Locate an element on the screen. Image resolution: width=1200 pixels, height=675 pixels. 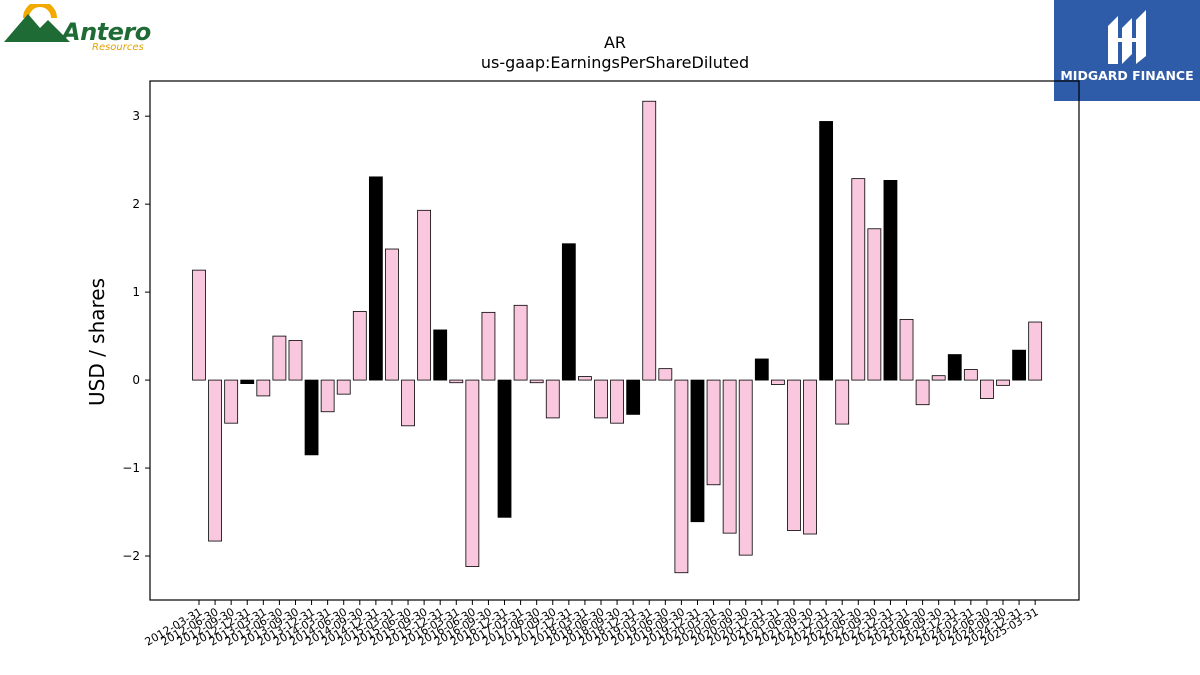
y-tick-label: −2 is located at coordinates (131, 556).